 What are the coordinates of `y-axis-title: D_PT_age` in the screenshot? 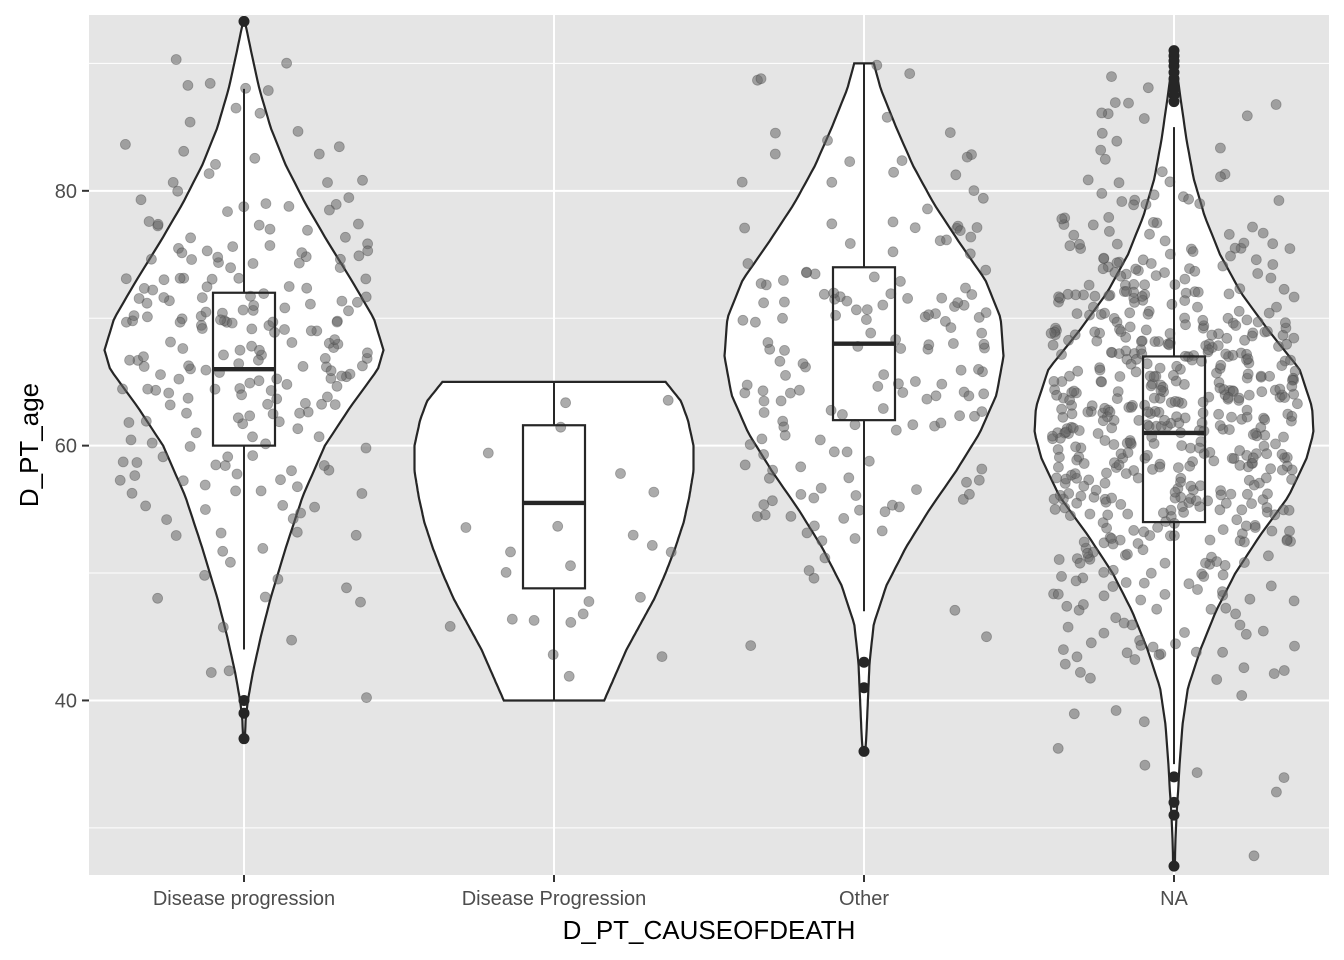 It's located at (29, 445).